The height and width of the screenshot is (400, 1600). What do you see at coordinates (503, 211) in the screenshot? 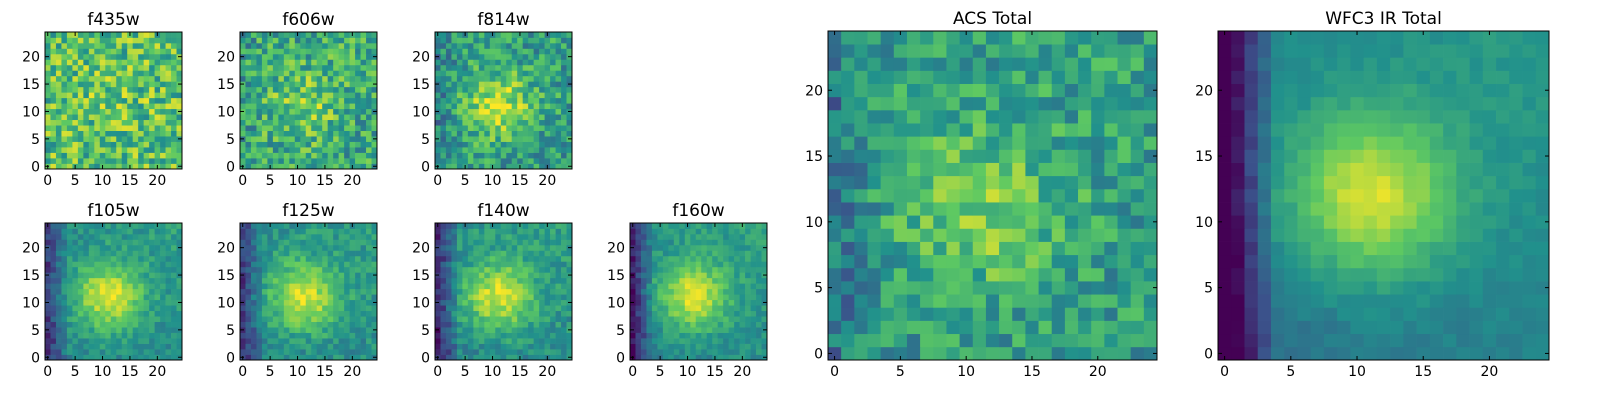
I see `panel-title: f140w` at bounding box center [503, 211].